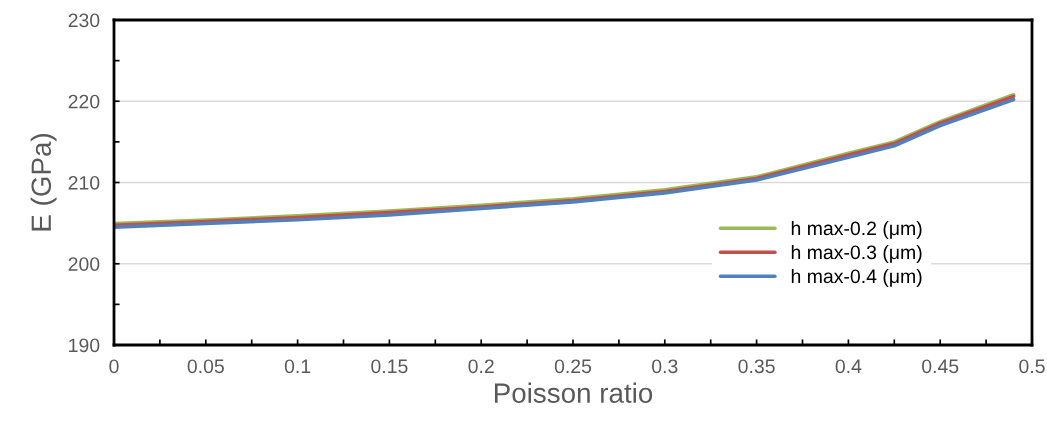  I want to click on x-tick-label: 0.5, so click(1032, 366).